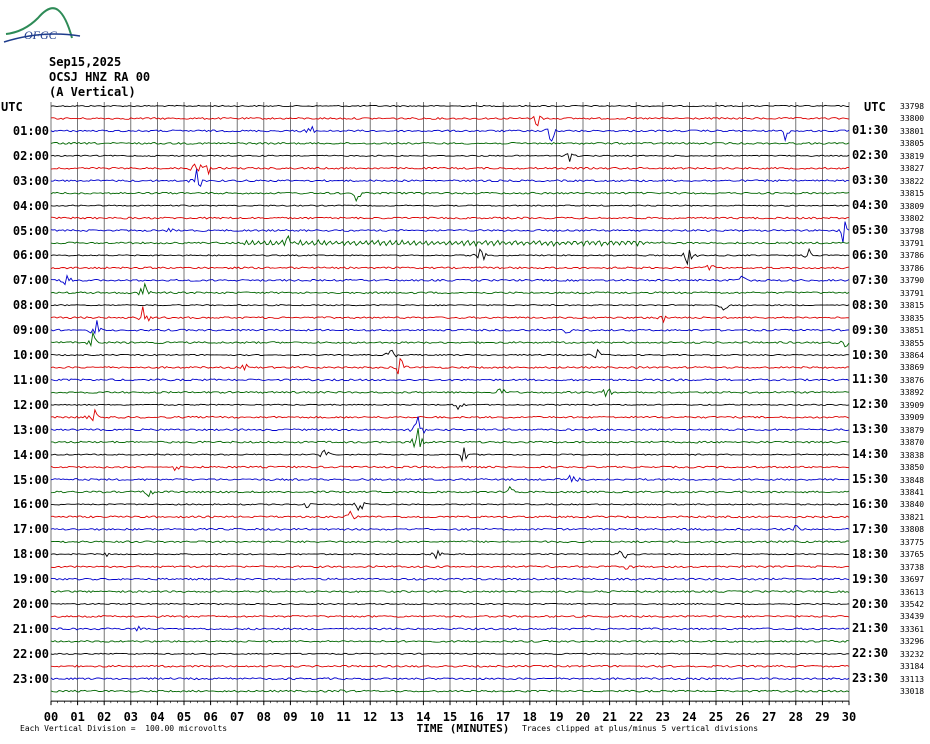 The image size is (930, 744). I want to click on xaxis-tick-label: 09, so click(290, 717).